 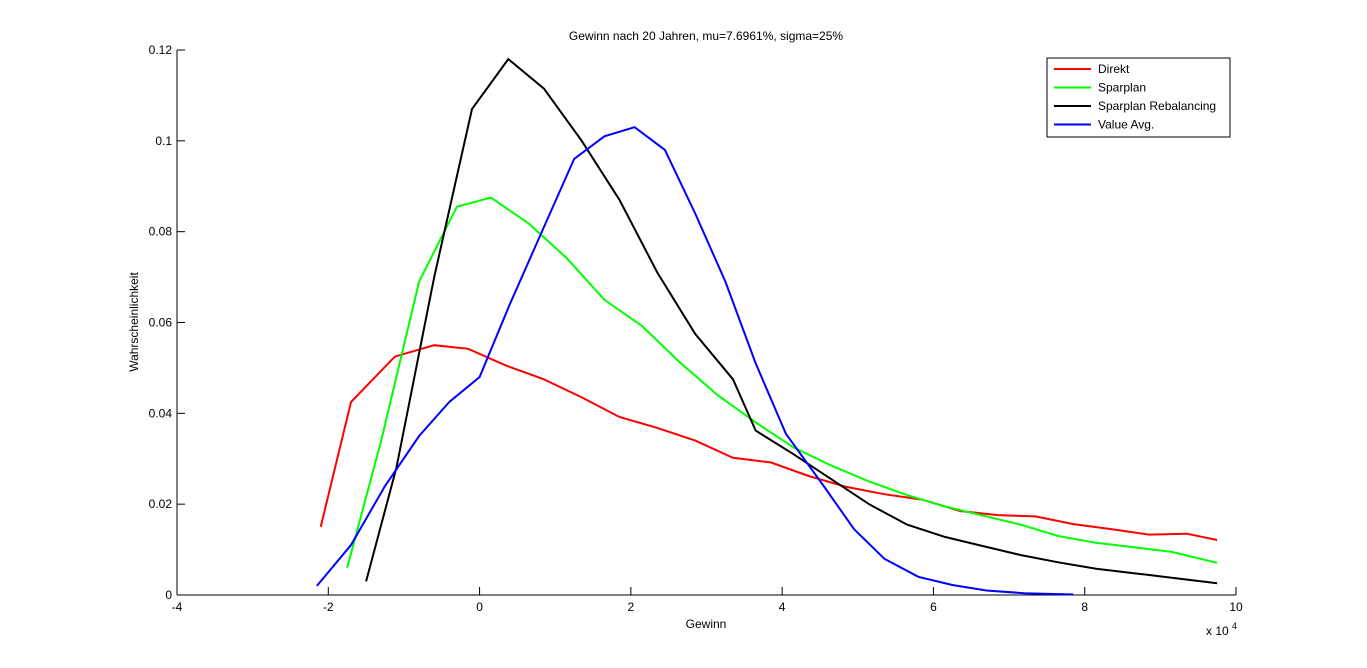 What do you see at coordinates (1236, 607) in the screenshot?
I see `x-tick-label: 10` at bounding box center [1236, 607].